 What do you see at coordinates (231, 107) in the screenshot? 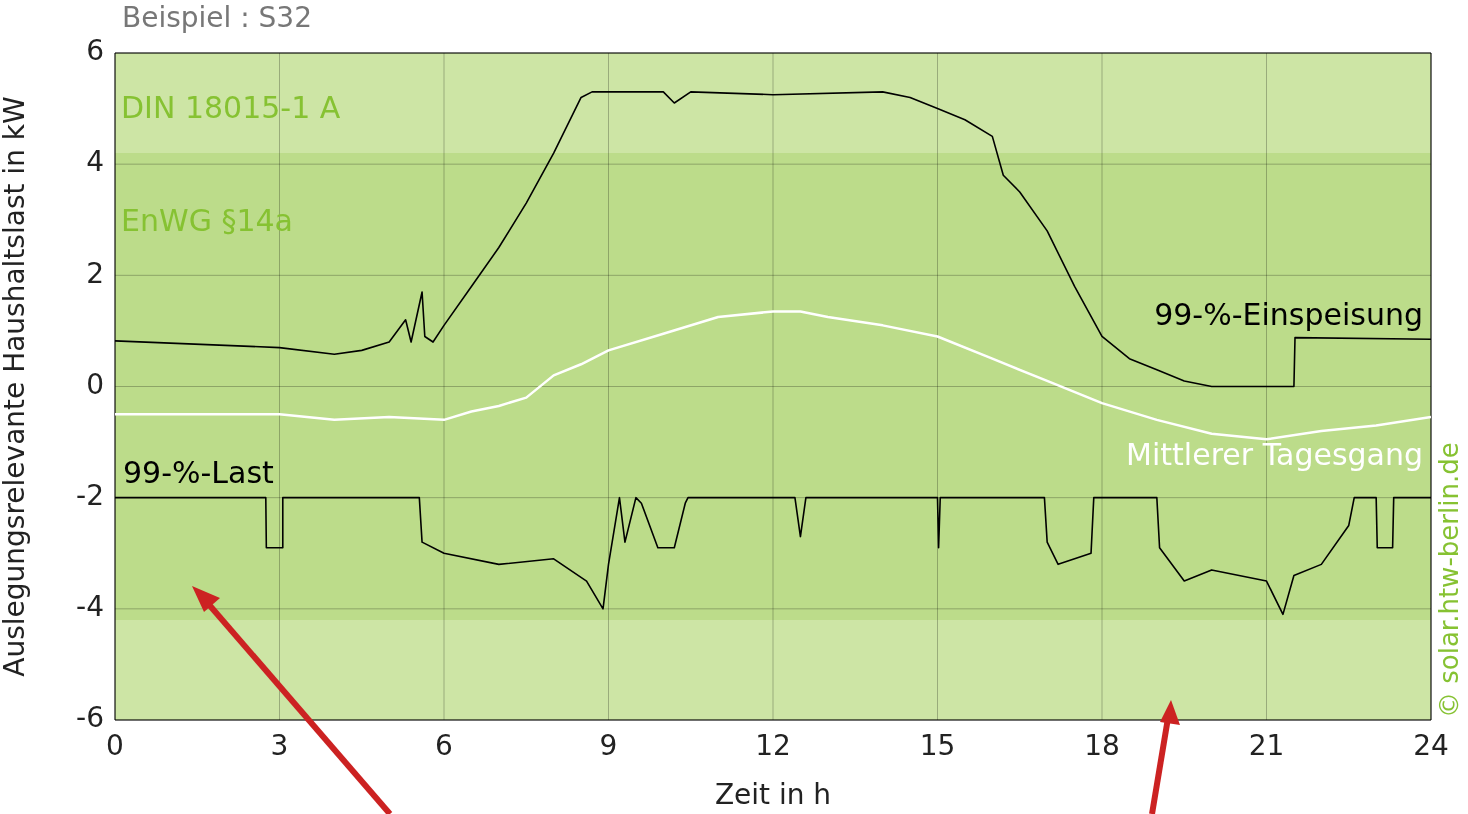
I see `band-label: DIN 18015-1 A` at bounding box center [231, 107].